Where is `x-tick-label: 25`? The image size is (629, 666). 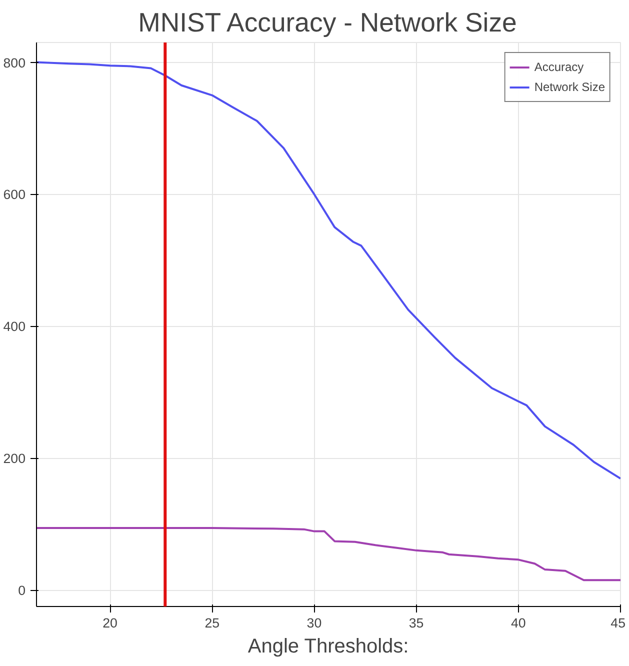
x-tick-label: 25 is located at coordinates (212, 623).